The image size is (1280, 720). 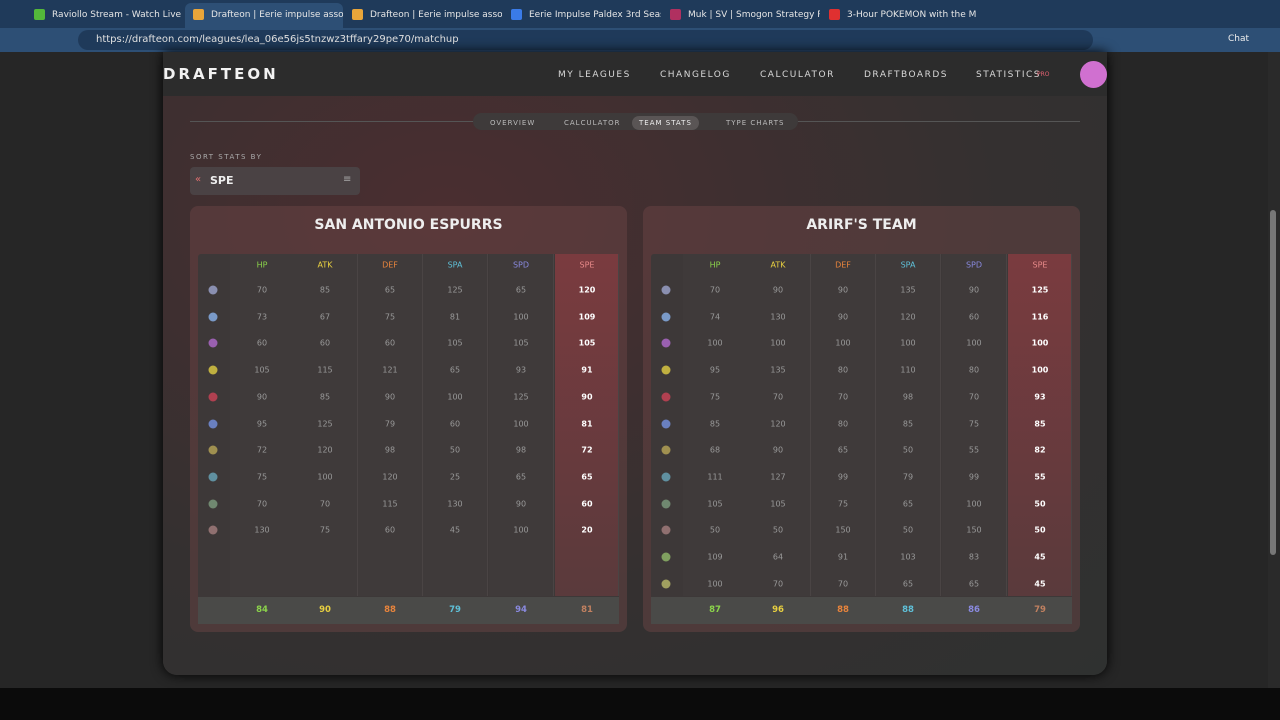 I want to click on stat-average: 79, so click(x=1040, y=610).